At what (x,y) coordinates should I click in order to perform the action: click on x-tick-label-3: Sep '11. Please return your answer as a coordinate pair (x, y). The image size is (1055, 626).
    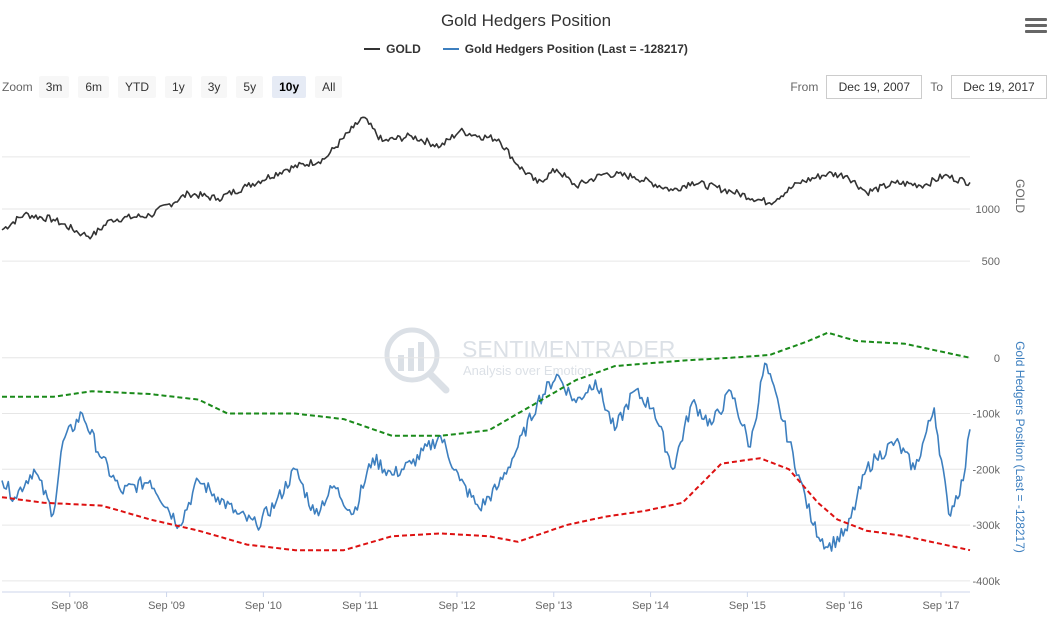
    Looking at the image, I should click on (360, 606).